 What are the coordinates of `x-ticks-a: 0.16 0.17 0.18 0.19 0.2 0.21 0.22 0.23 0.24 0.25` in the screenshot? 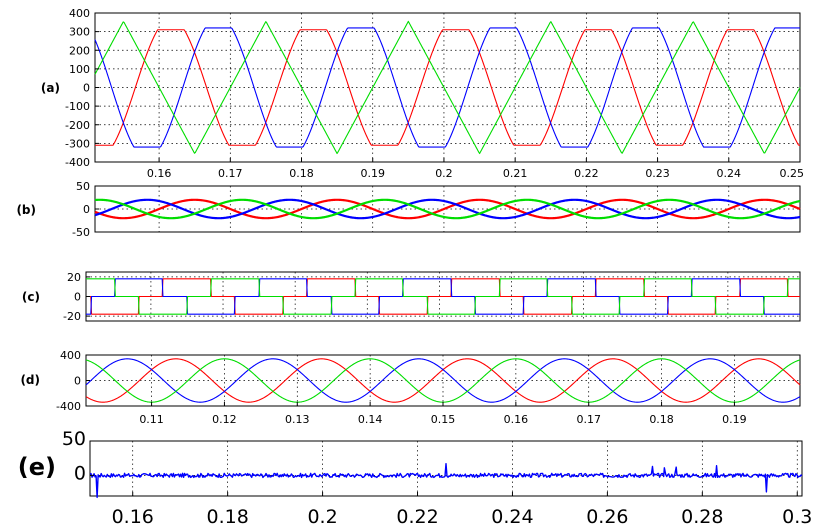 It's located at (475, 169).